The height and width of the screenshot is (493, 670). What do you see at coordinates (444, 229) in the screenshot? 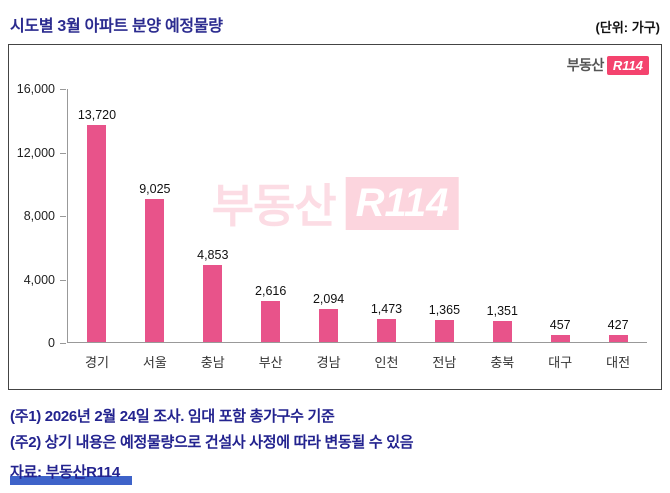
I see `bar-group-전남: 1,365 전남` at bounding box center [444, 229].